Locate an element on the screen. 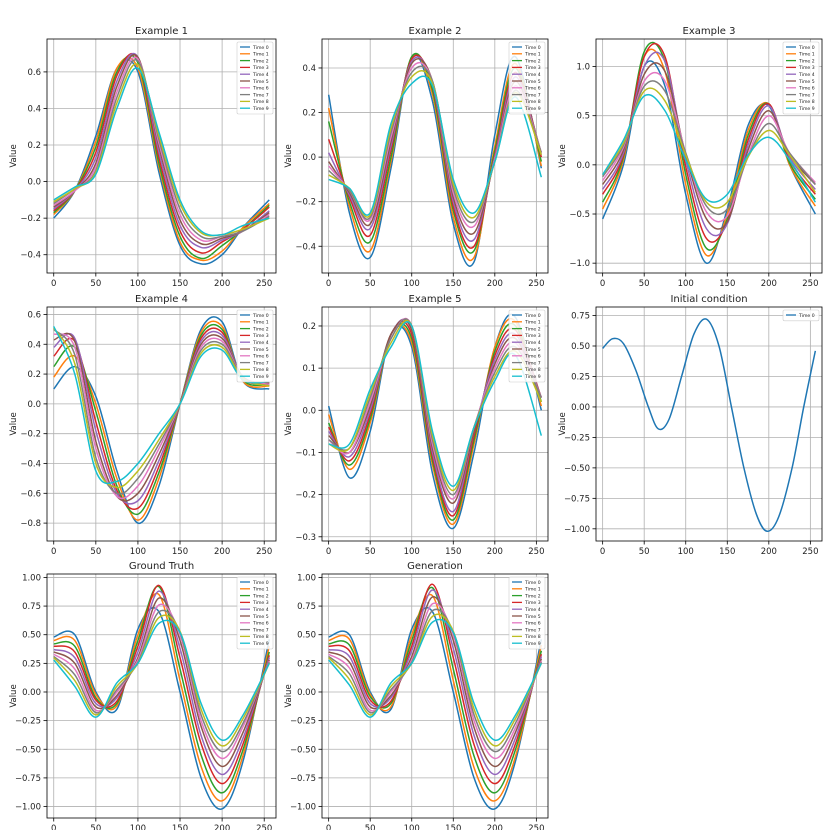 The height and width of the screenshot is (830, 830). panel-title: Example 5 is located at coordinates (435, 299).